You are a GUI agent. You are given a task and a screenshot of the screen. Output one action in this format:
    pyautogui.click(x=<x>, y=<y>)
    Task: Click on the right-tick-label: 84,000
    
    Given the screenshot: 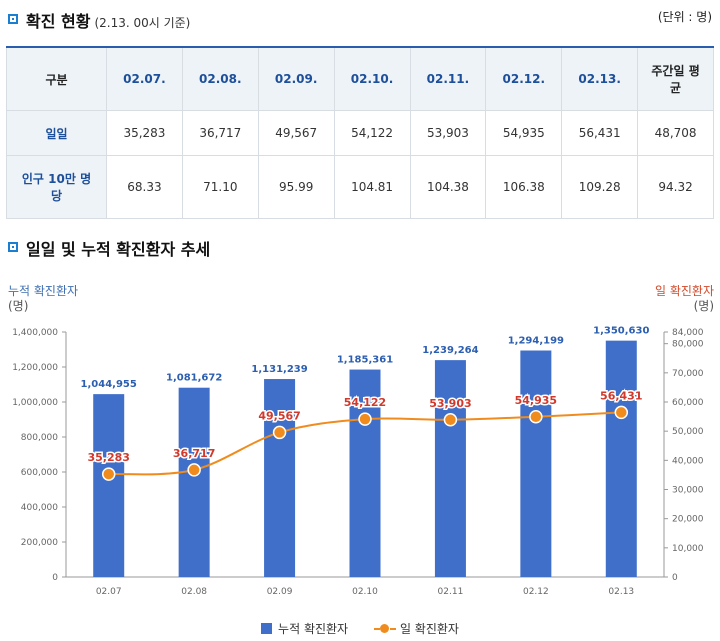 What is the action you would take?
    pyautogui.click(x=688, y=333)
    